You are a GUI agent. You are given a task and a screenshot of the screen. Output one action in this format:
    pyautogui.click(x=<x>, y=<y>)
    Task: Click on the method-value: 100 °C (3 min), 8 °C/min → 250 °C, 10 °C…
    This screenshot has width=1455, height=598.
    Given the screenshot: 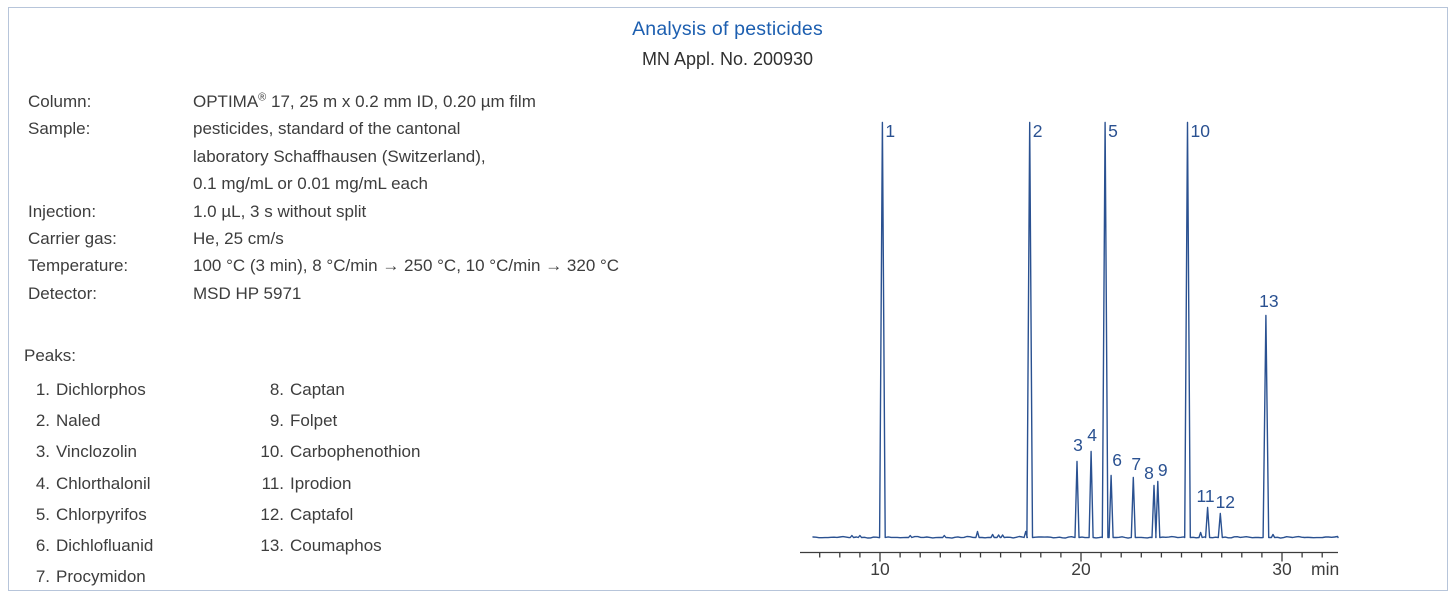 What is the action you would take?
    pyautogui.click(x=406, y=266)
    